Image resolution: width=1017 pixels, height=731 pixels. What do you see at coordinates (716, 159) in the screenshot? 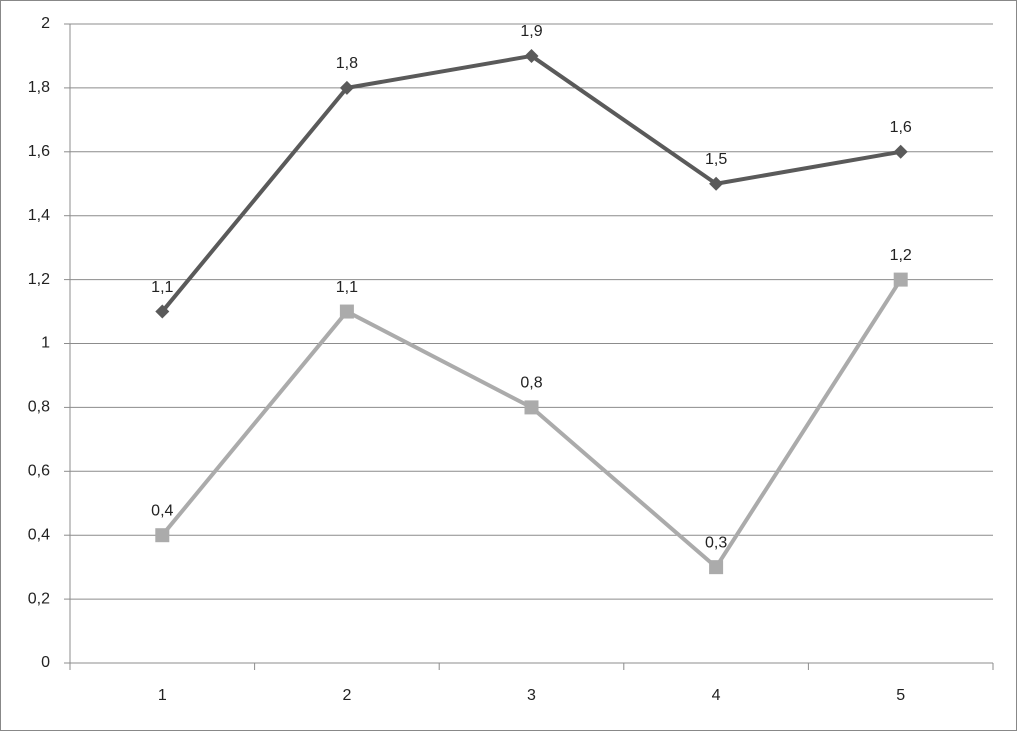
I see `data-label: 1,5` at bounding box center [716, 159].